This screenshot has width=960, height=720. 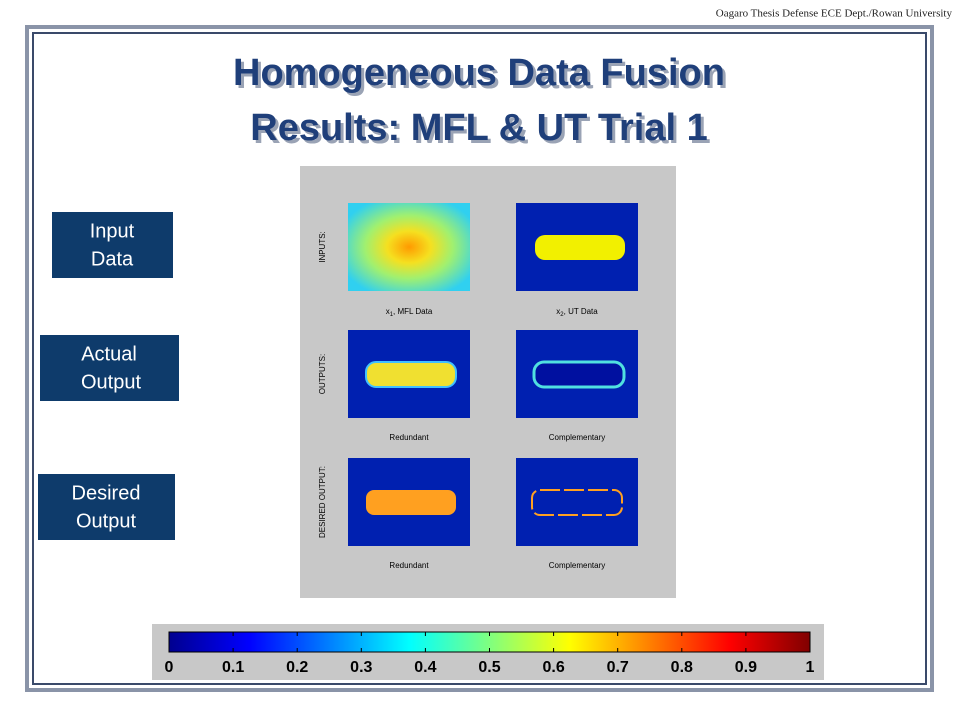 What do you see at coordinates (169, 667) in the screenshot?
I see `tick-label: 0` at bounding box center [169, 667].